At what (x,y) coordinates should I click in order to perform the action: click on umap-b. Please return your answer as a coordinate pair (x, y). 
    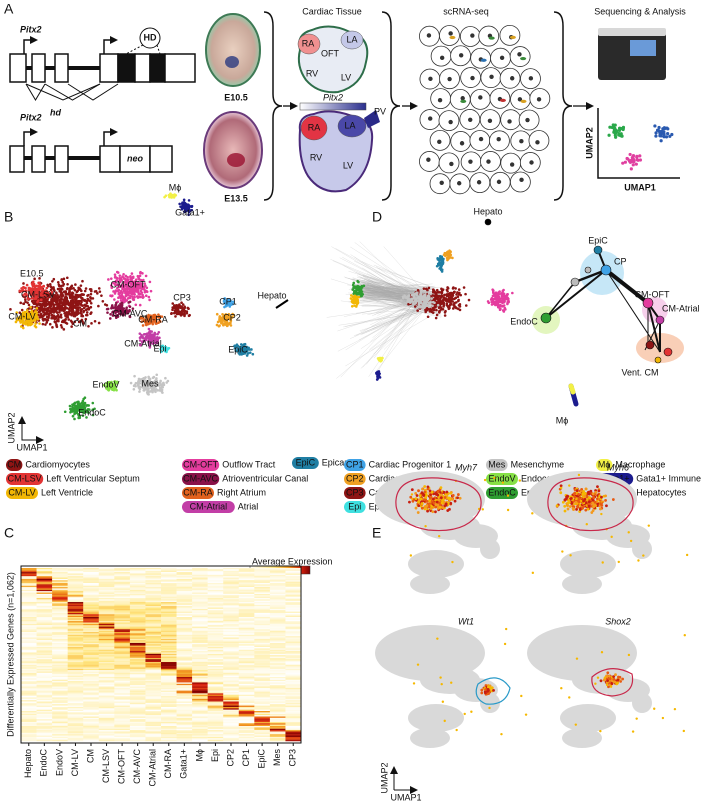
    Looking at the image, I should click on (131, 306).